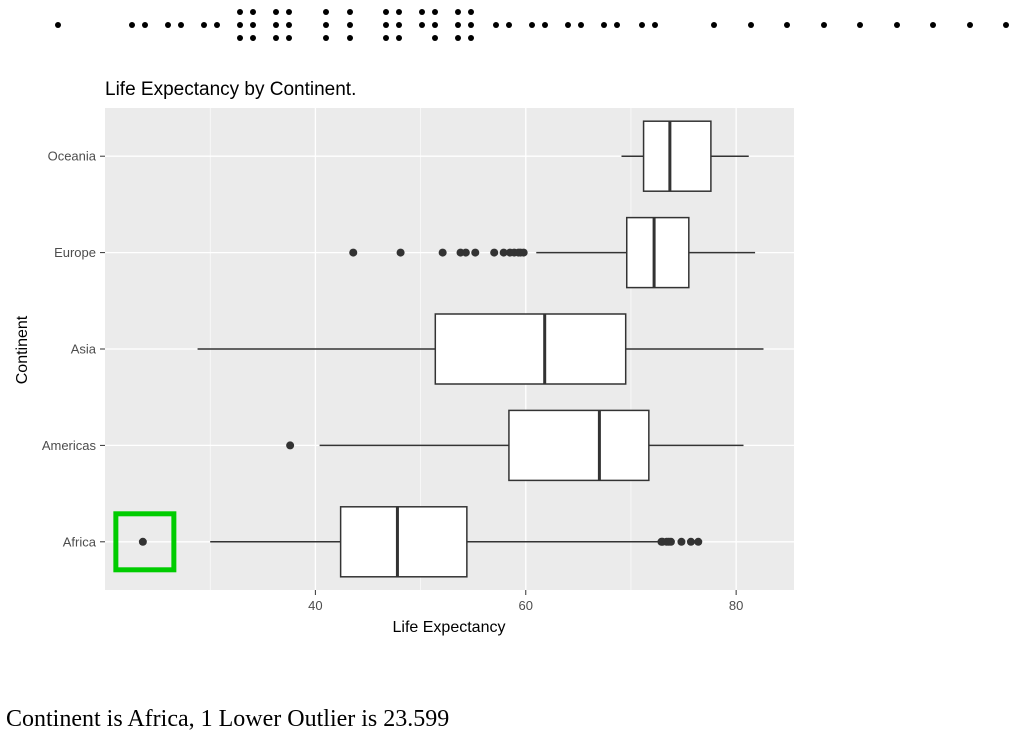  I want to click on box-asia, so click(480, 349).